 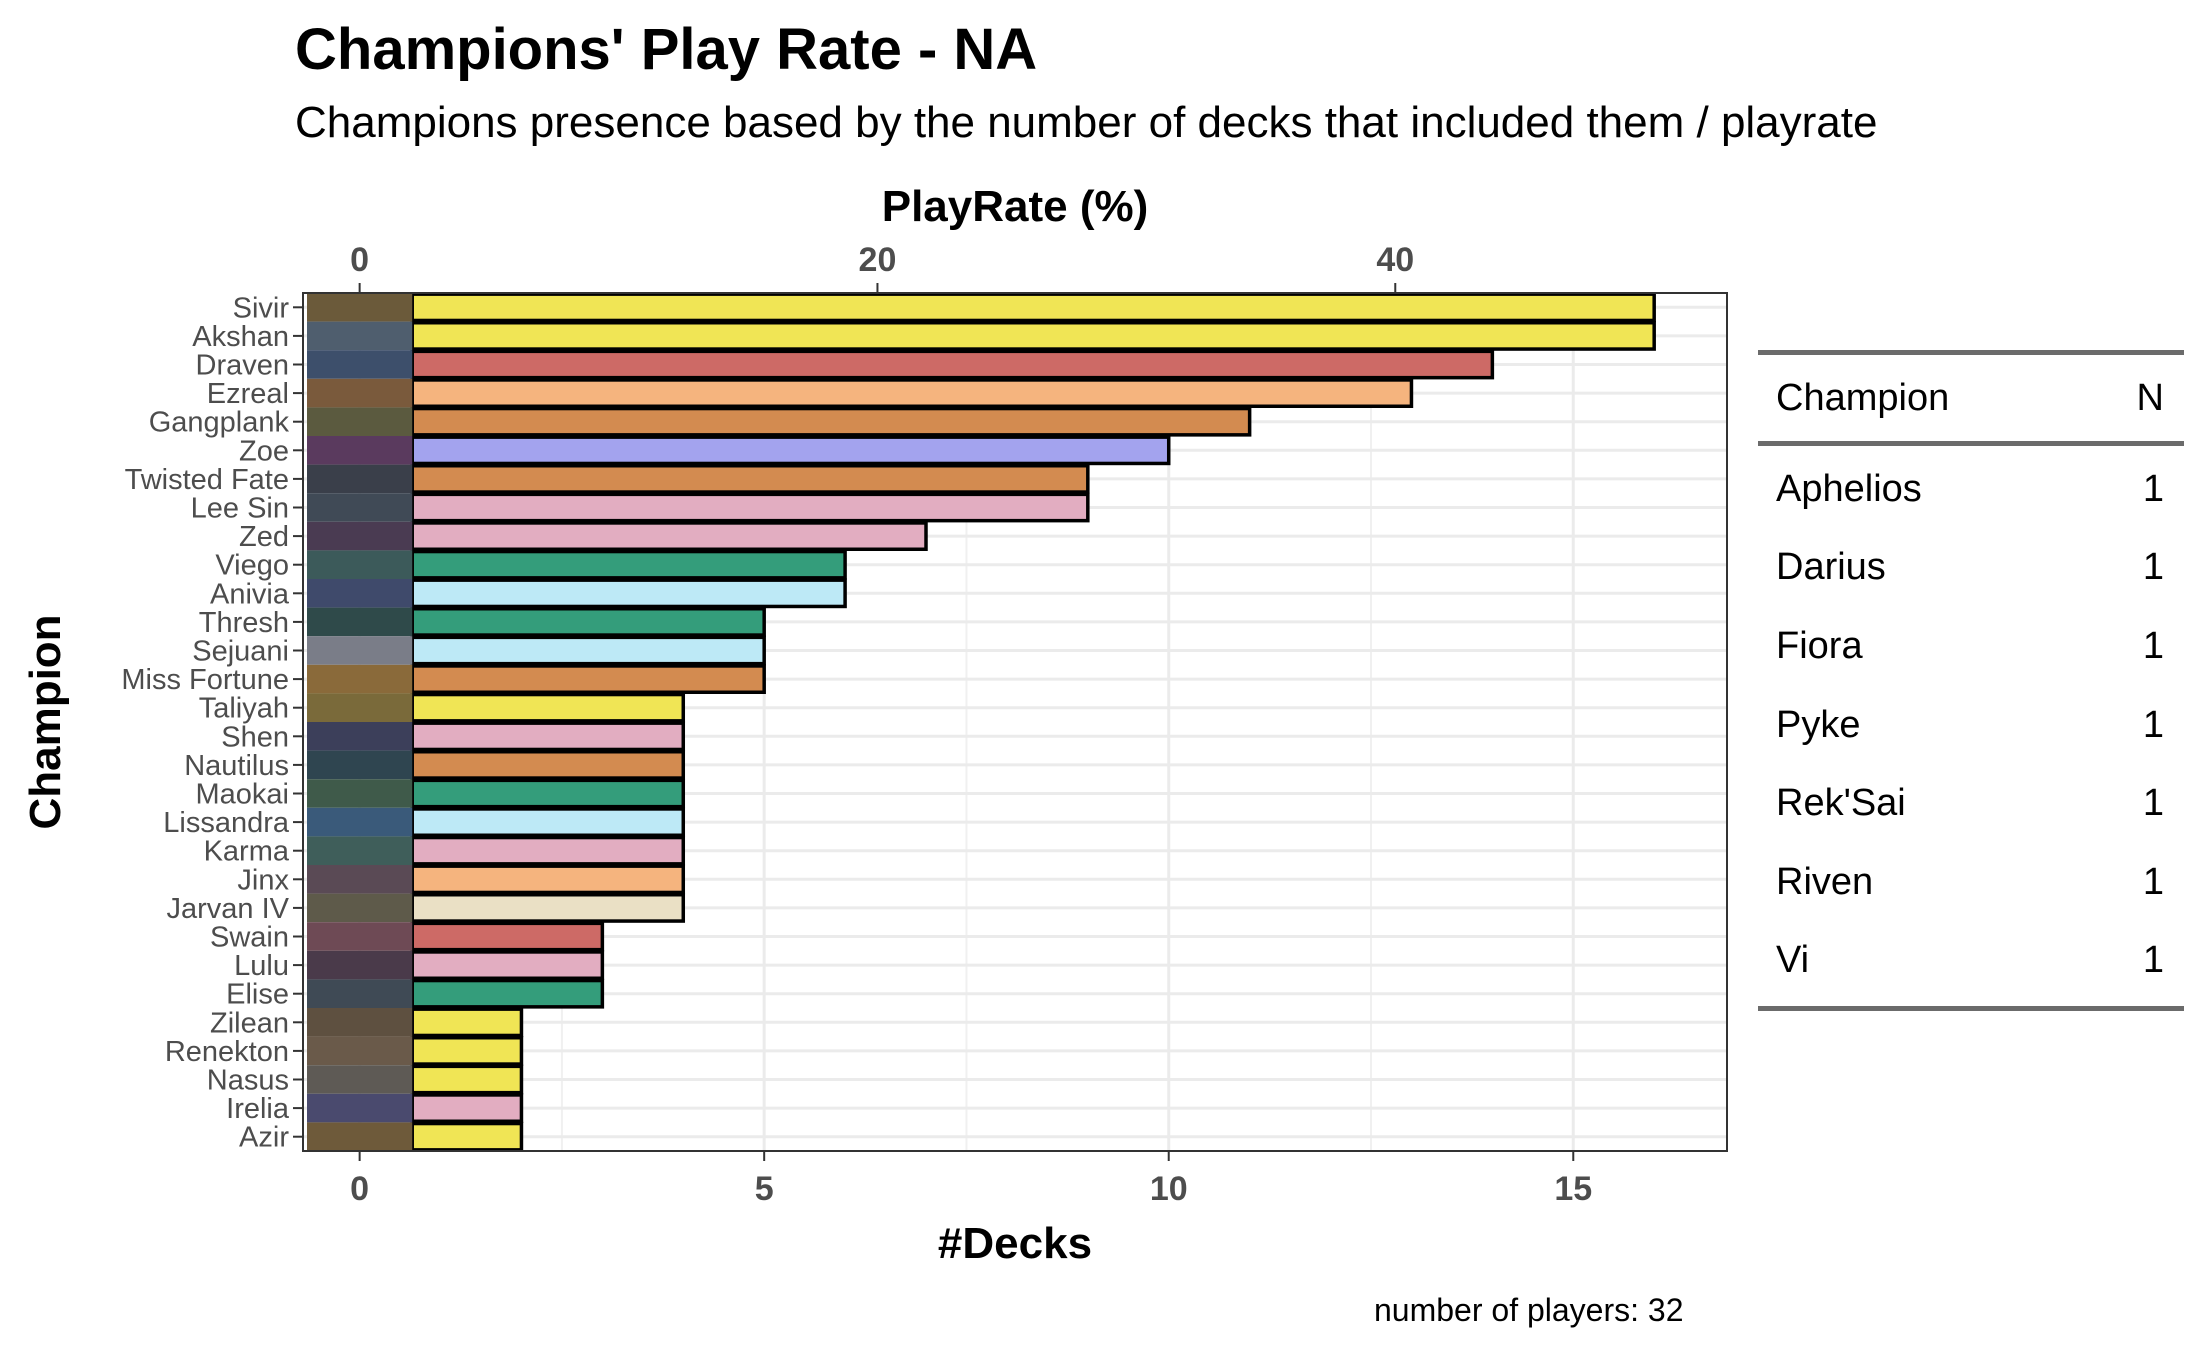 What do you see at coordinates (666, 49) in the screenshot?
I see `chart-title: Champions' Play Rate - NA` at bounding box center [666, 49].